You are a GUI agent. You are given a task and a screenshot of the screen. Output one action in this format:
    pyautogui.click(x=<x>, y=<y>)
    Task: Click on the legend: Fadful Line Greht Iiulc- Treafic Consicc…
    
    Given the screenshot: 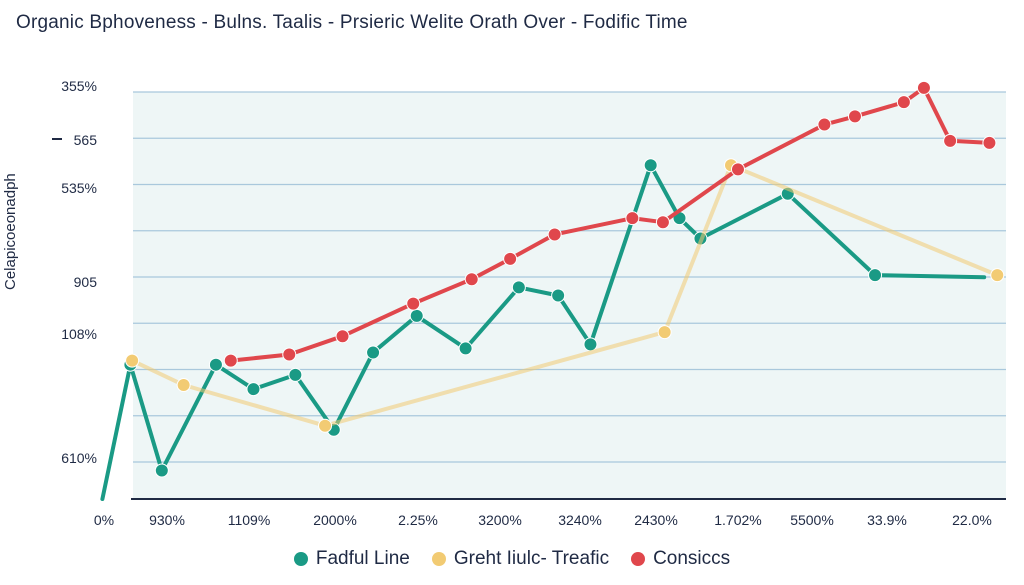 What is the action you would take?
    pyautogui.click(x=512, y=559)
    